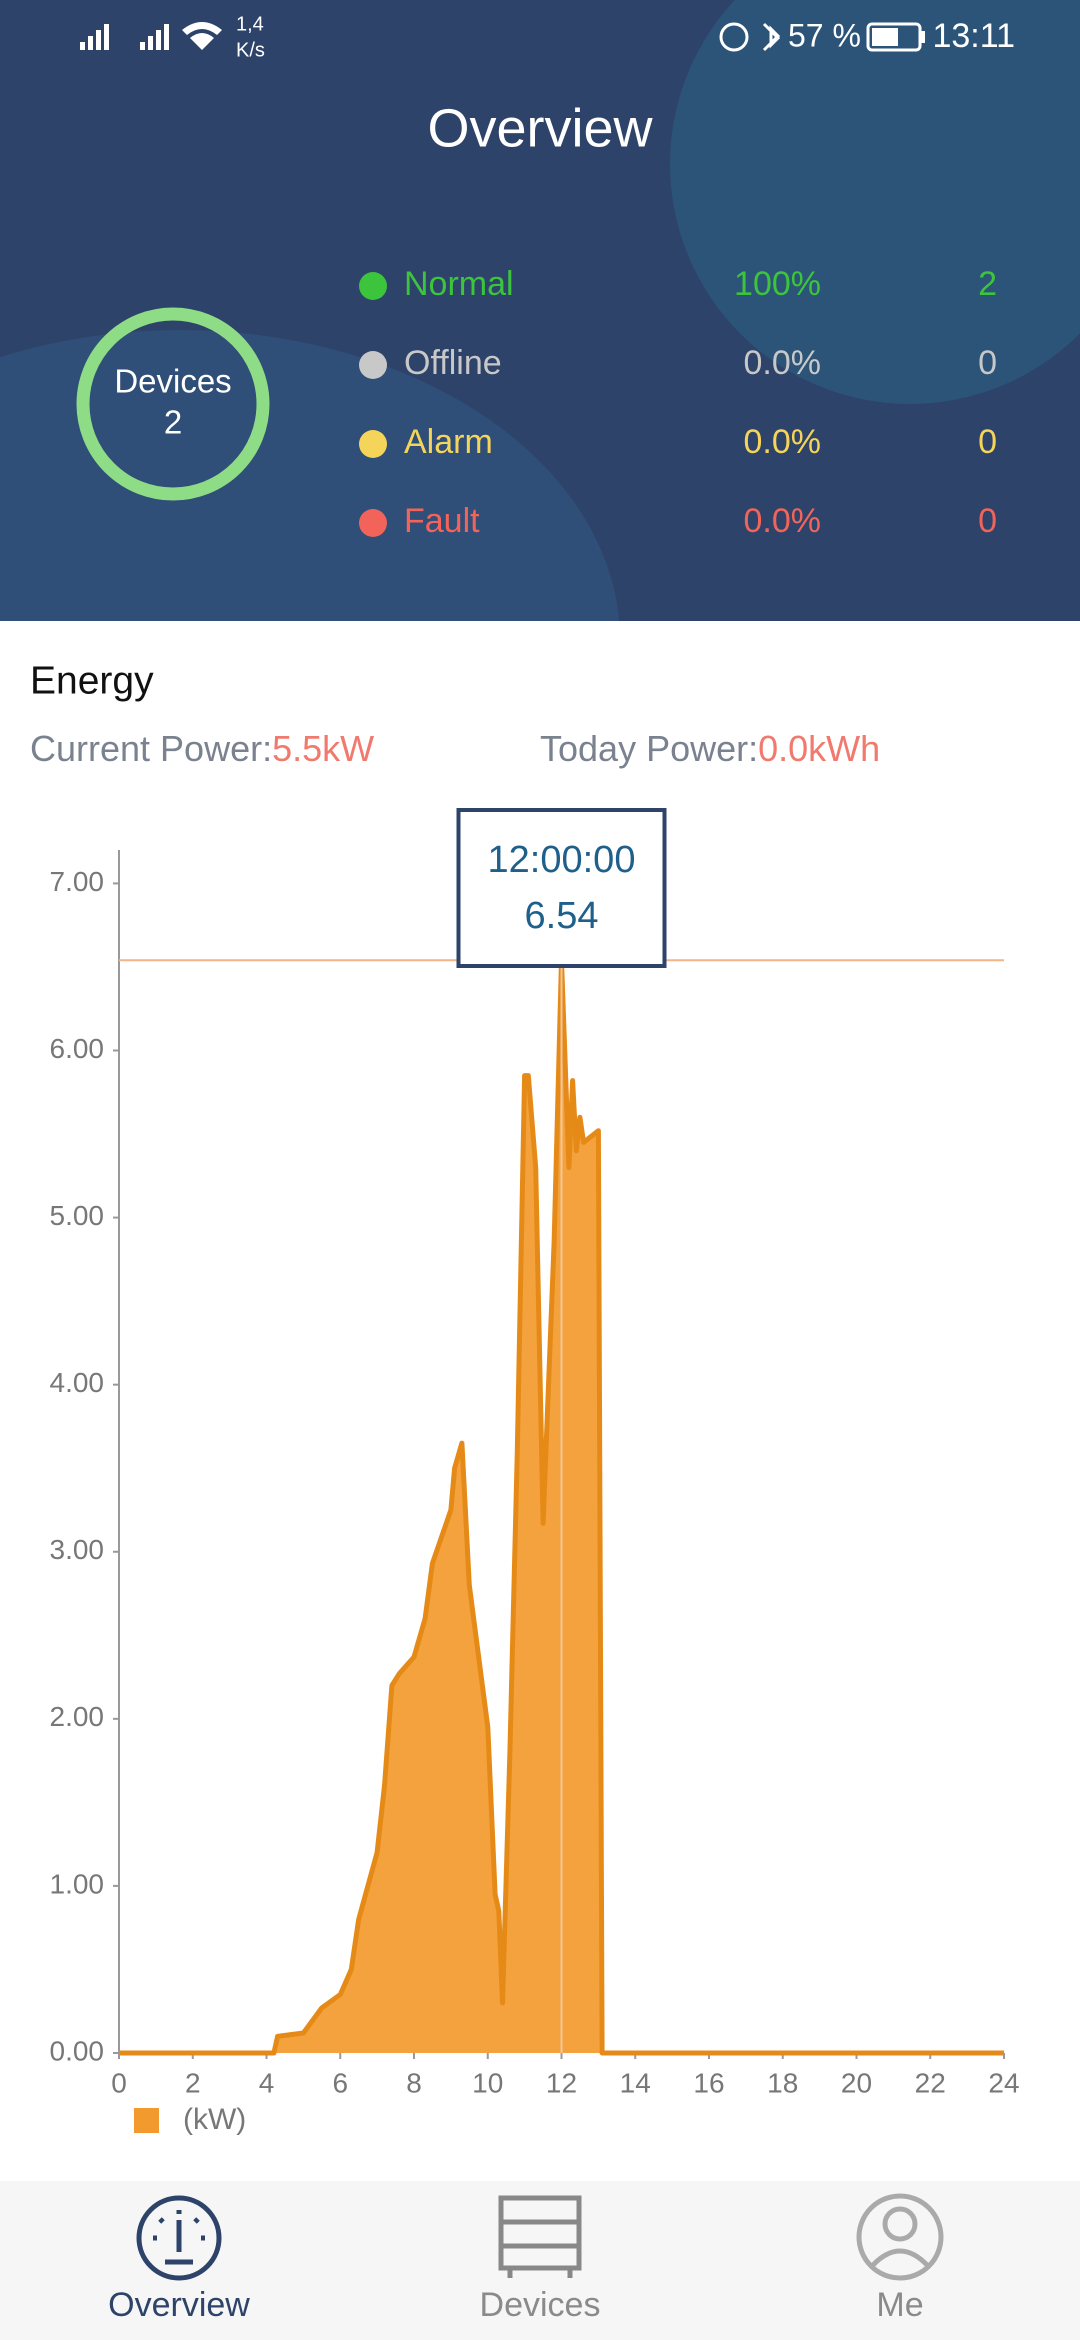 This screenshot has height=2340, width=1080. What do you see at coordinates (77, 1716) in the screenshot?
I see `y-tick-label: 2.00` at bounding box center [77, 1716].